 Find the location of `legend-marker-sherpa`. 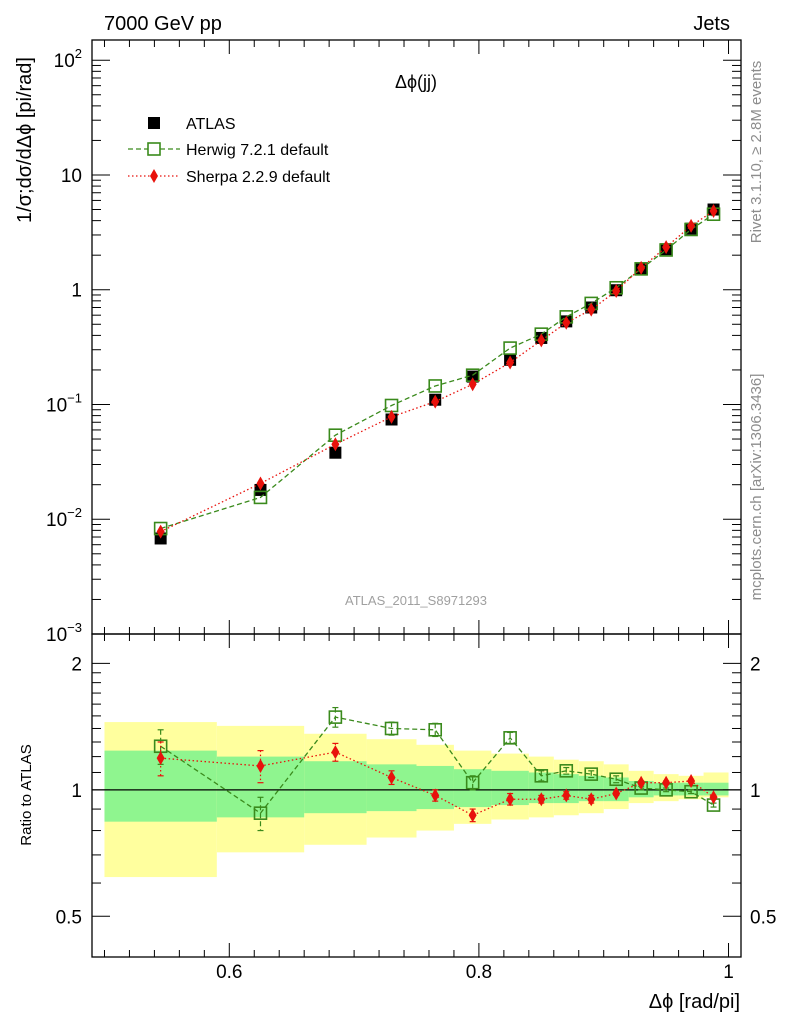

legend-marker-sherpa is located at coordinates (154, 176).